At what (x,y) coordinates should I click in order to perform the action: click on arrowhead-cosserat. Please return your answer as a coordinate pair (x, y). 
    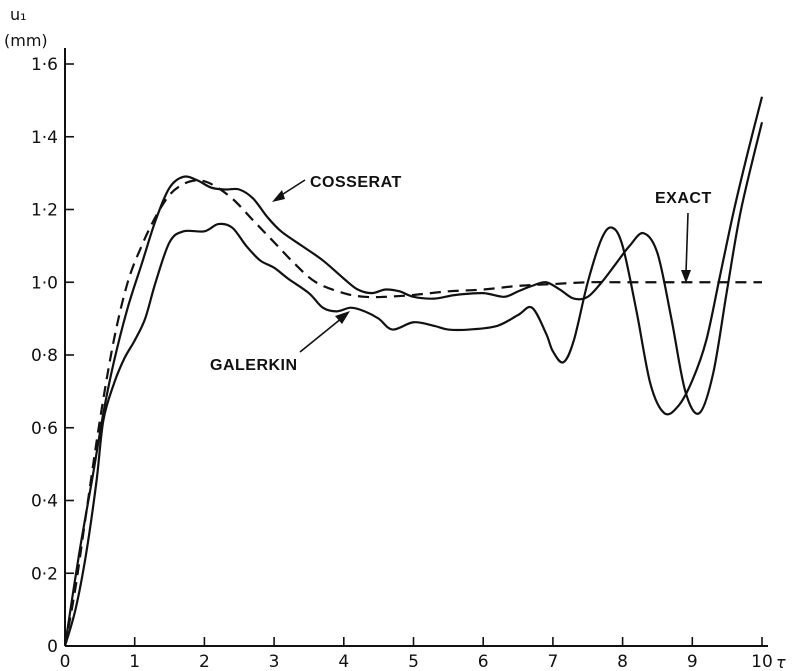
    Looking at the image, I should click on (278, 196).